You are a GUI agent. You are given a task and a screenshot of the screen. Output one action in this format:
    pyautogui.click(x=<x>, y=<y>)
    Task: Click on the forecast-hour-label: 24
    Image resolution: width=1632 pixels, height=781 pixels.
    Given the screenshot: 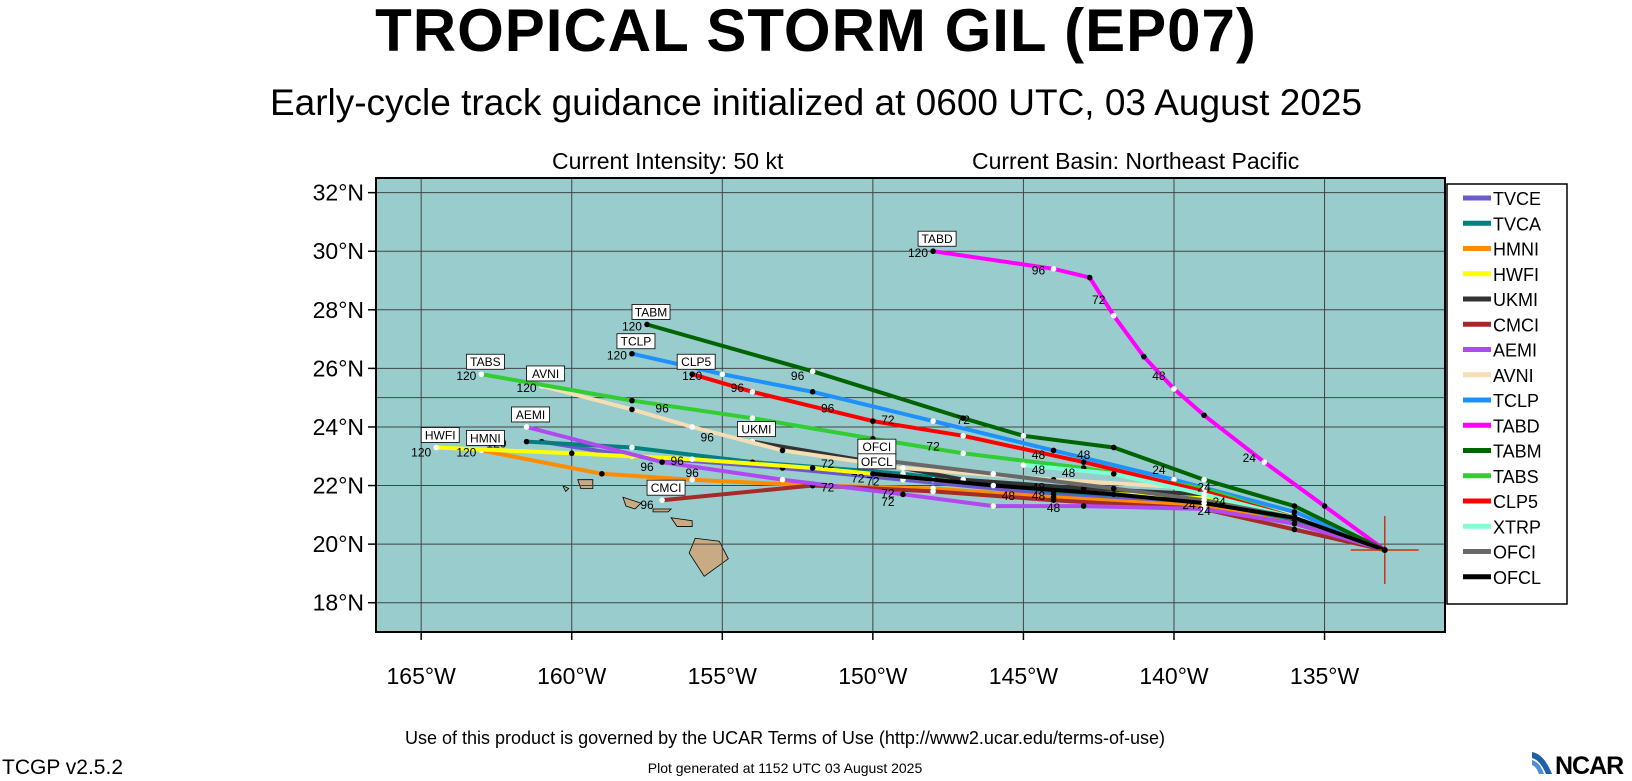 What is the action you would take?
    pyautogui.click(x=1219, y=502)
    